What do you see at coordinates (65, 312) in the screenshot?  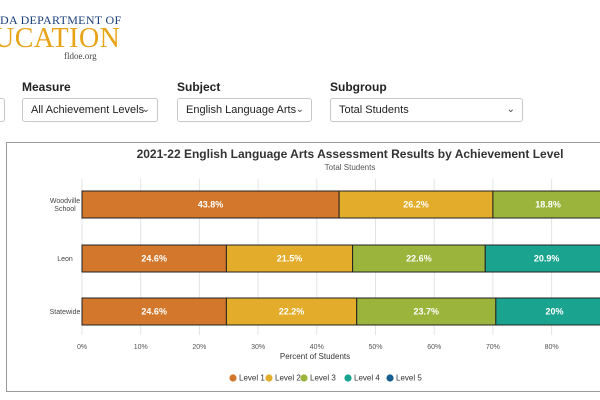 I see `y-category-label: Statewide` at bounding box center [65, 312].